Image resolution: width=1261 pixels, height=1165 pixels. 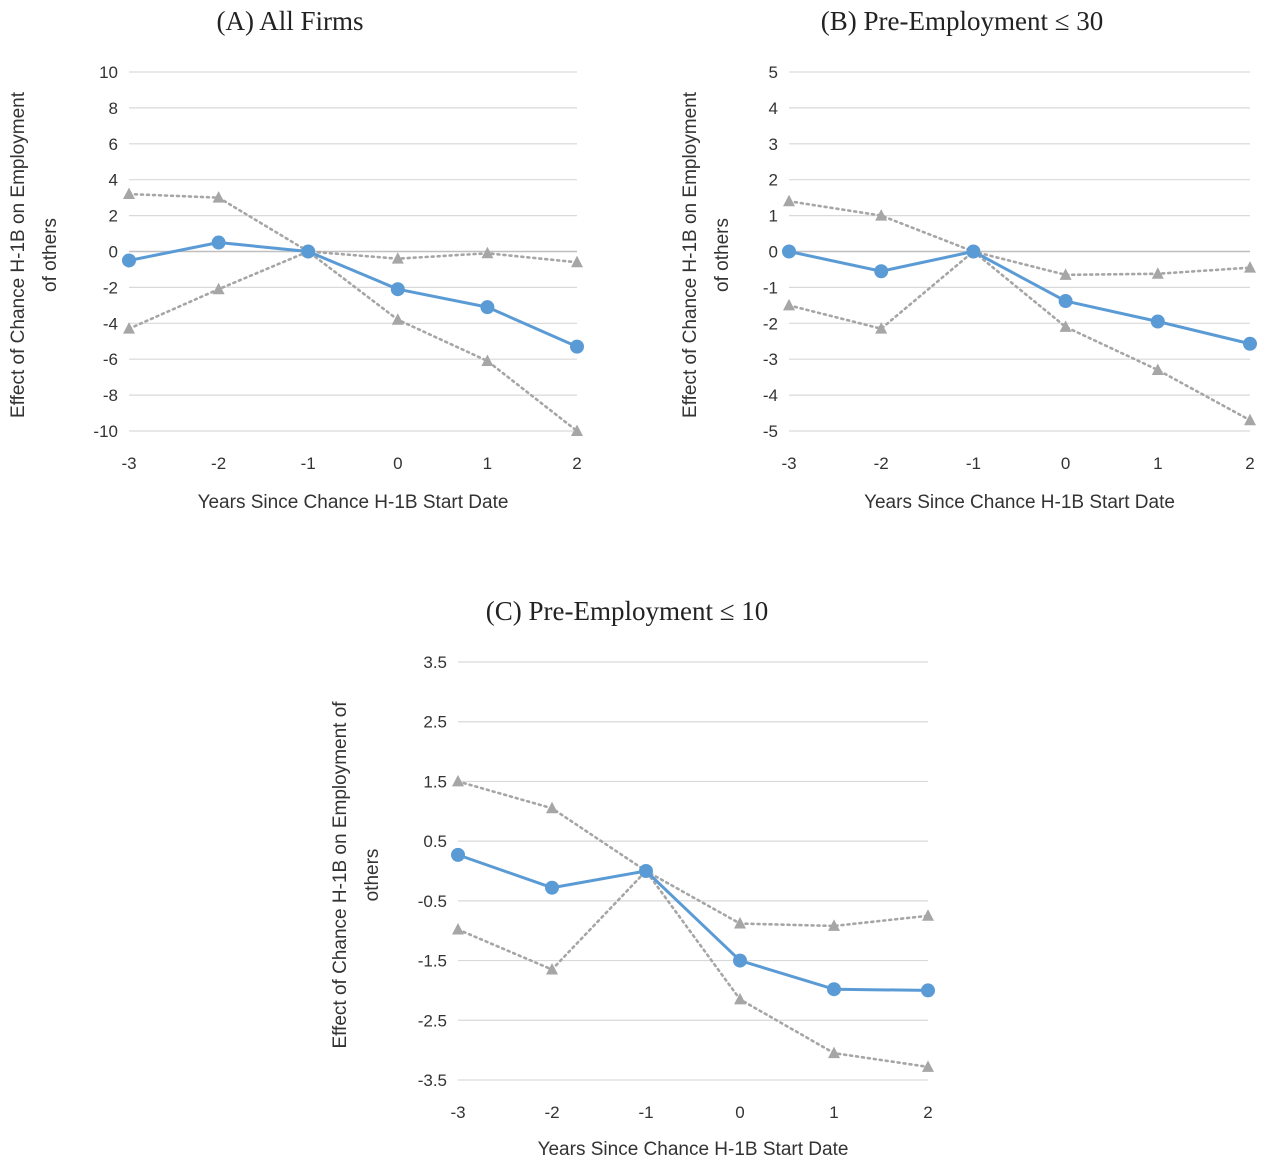 What do you see at coordinates (432, 1020) in the screenshot?
I see `y-tick-label: -2.5` at bounding box center [432, 1020].